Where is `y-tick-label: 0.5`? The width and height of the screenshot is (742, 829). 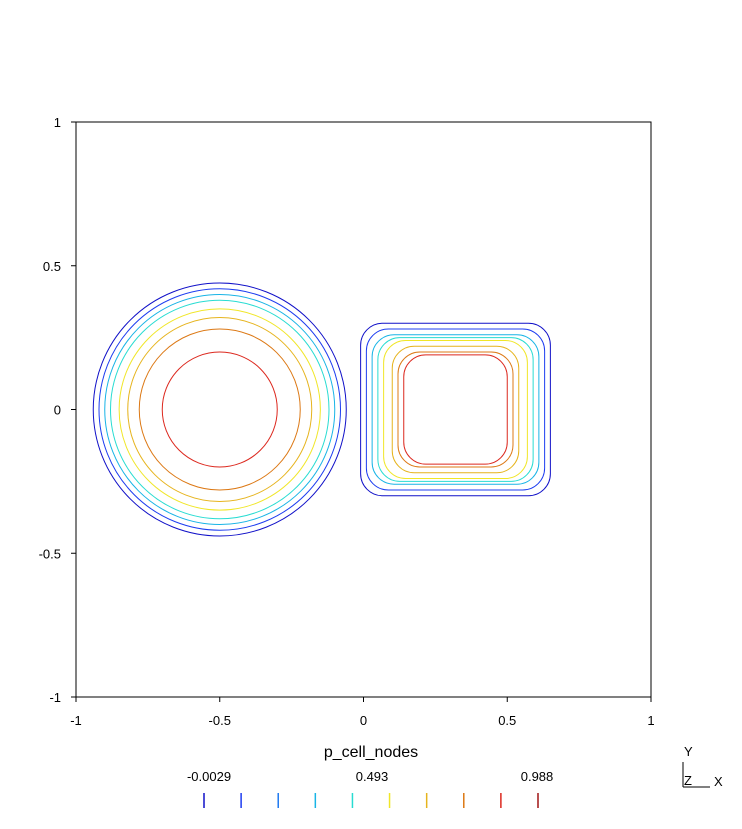
y-tick-label: 0.5 is located at coordinates (52, 266).